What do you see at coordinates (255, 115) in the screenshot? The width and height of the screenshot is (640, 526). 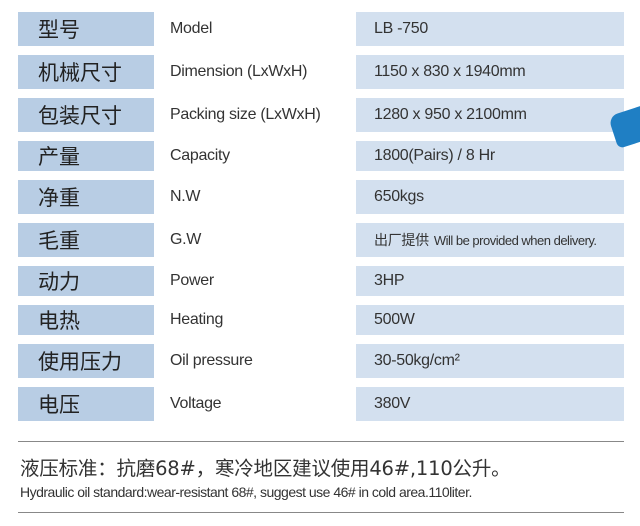 I see `spec-label-en: Packing size (LxWxH)` at bounding box center [255, 115].